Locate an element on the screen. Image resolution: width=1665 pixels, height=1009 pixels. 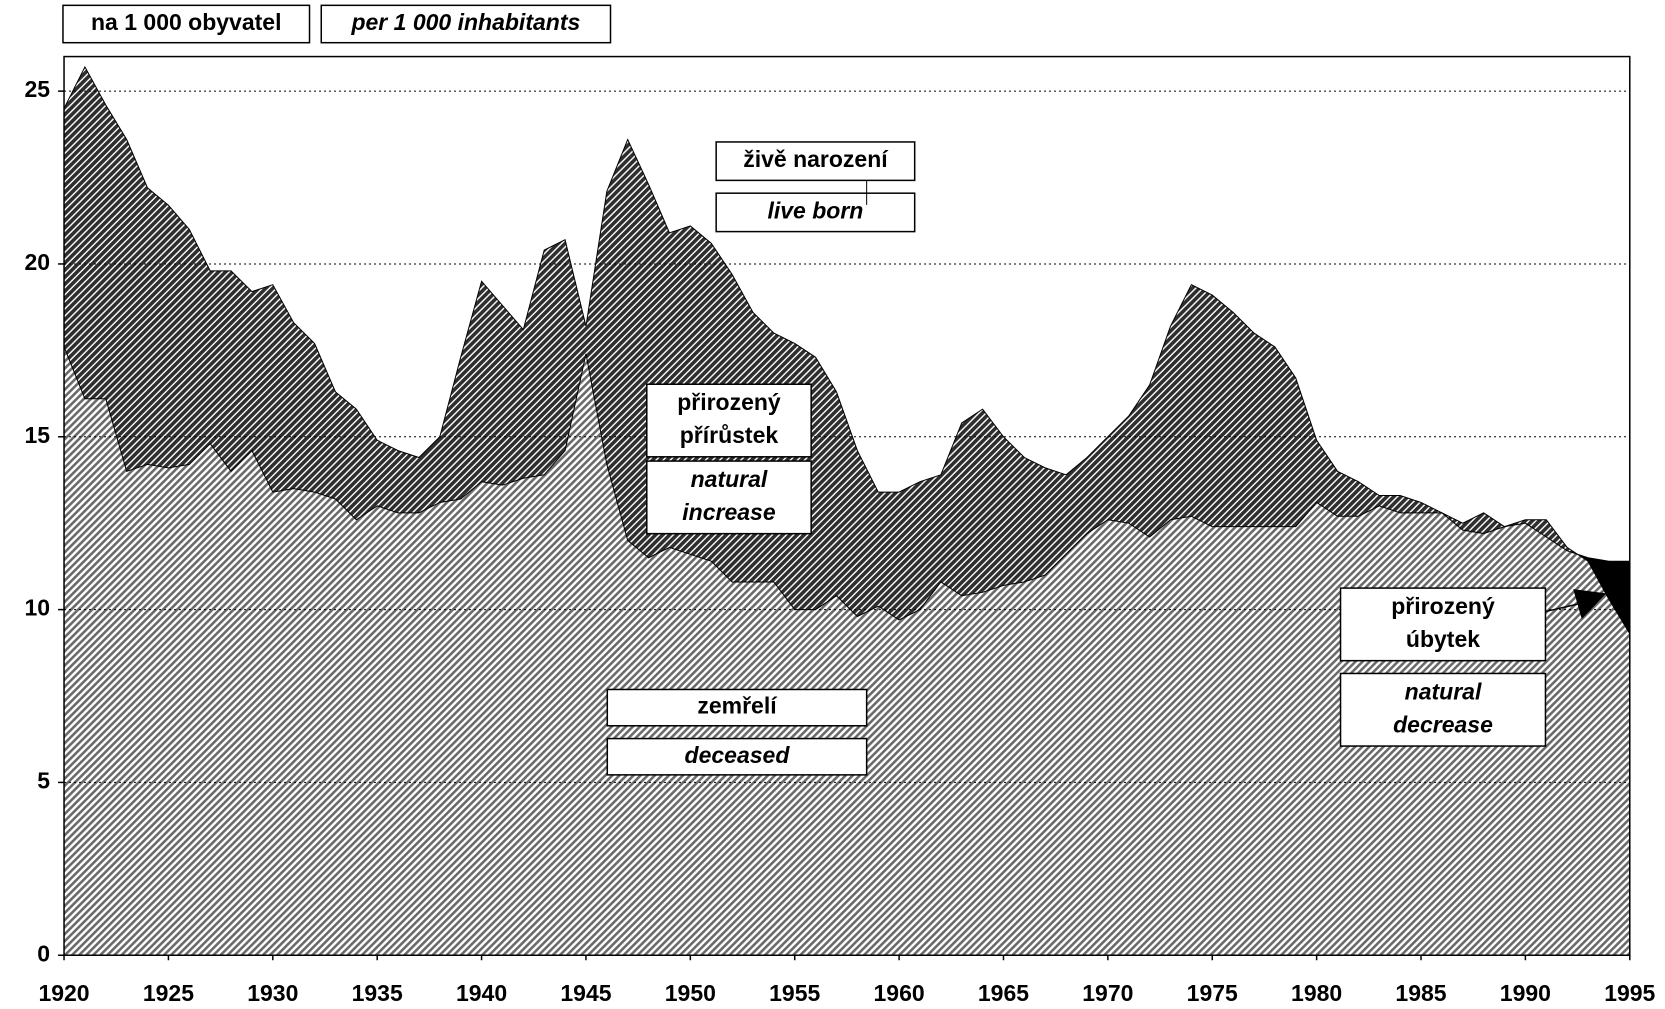
annotation-text: decrease is located at coordinates (1443, 724).